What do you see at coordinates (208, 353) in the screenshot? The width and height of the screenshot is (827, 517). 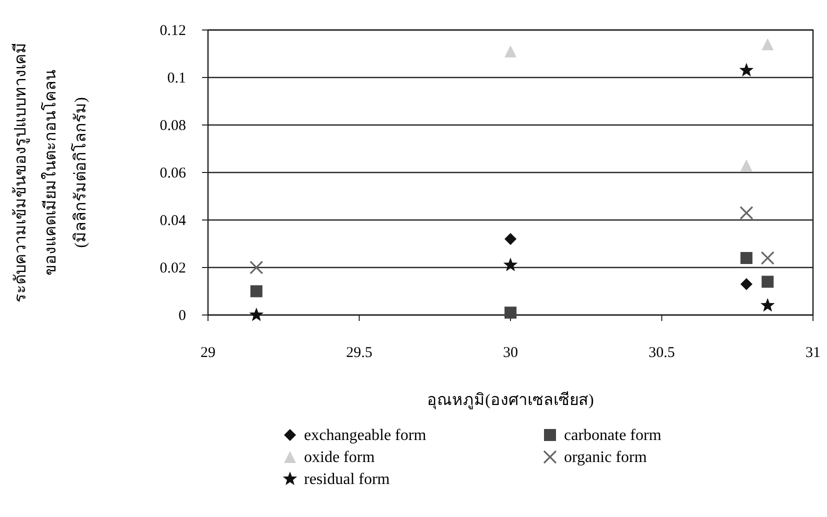 I see `x-tick-label: 29` at bounding box center [208, 353].